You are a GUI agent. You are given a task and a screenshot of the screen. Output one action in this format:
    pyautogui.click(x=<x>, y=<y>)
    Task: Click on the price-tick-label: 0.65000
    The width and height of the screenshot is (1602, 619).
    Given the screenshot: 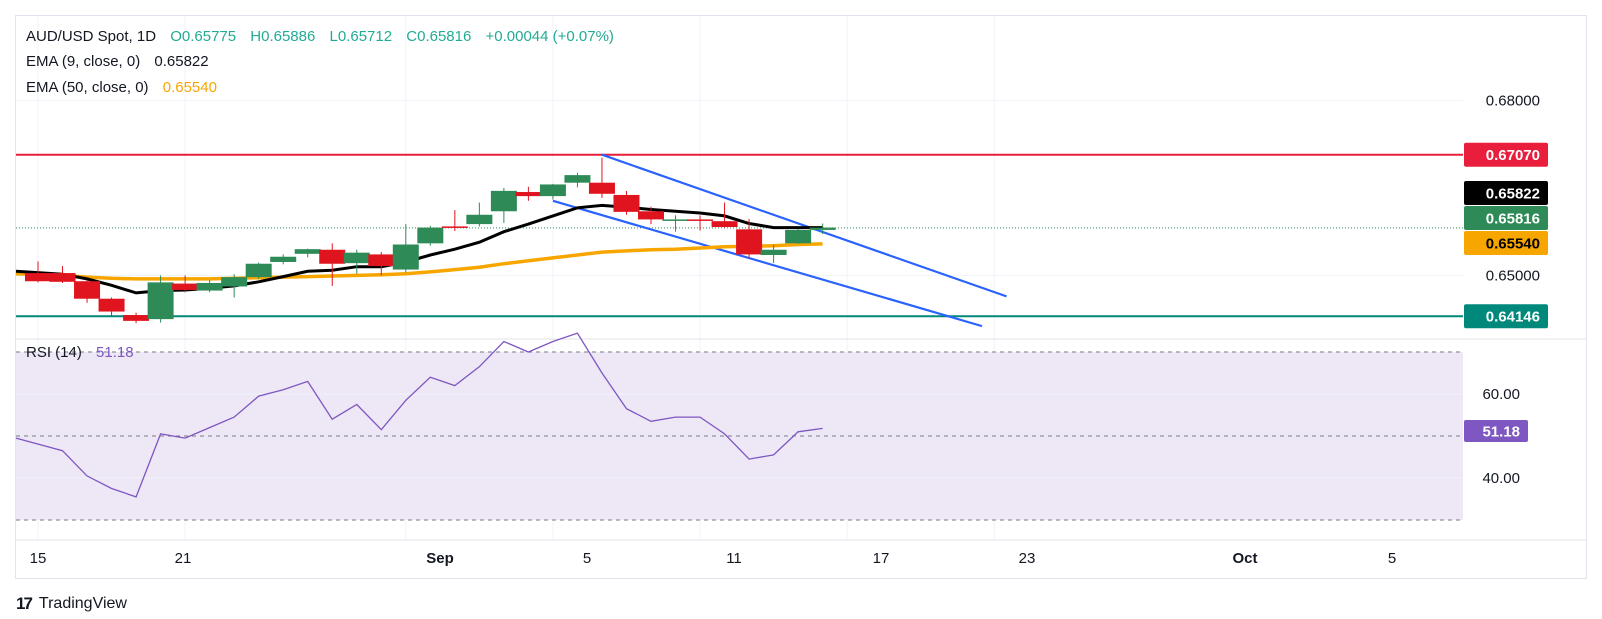 What is the action you would take?
    pyautogui.click(x=1513, y=275)
    